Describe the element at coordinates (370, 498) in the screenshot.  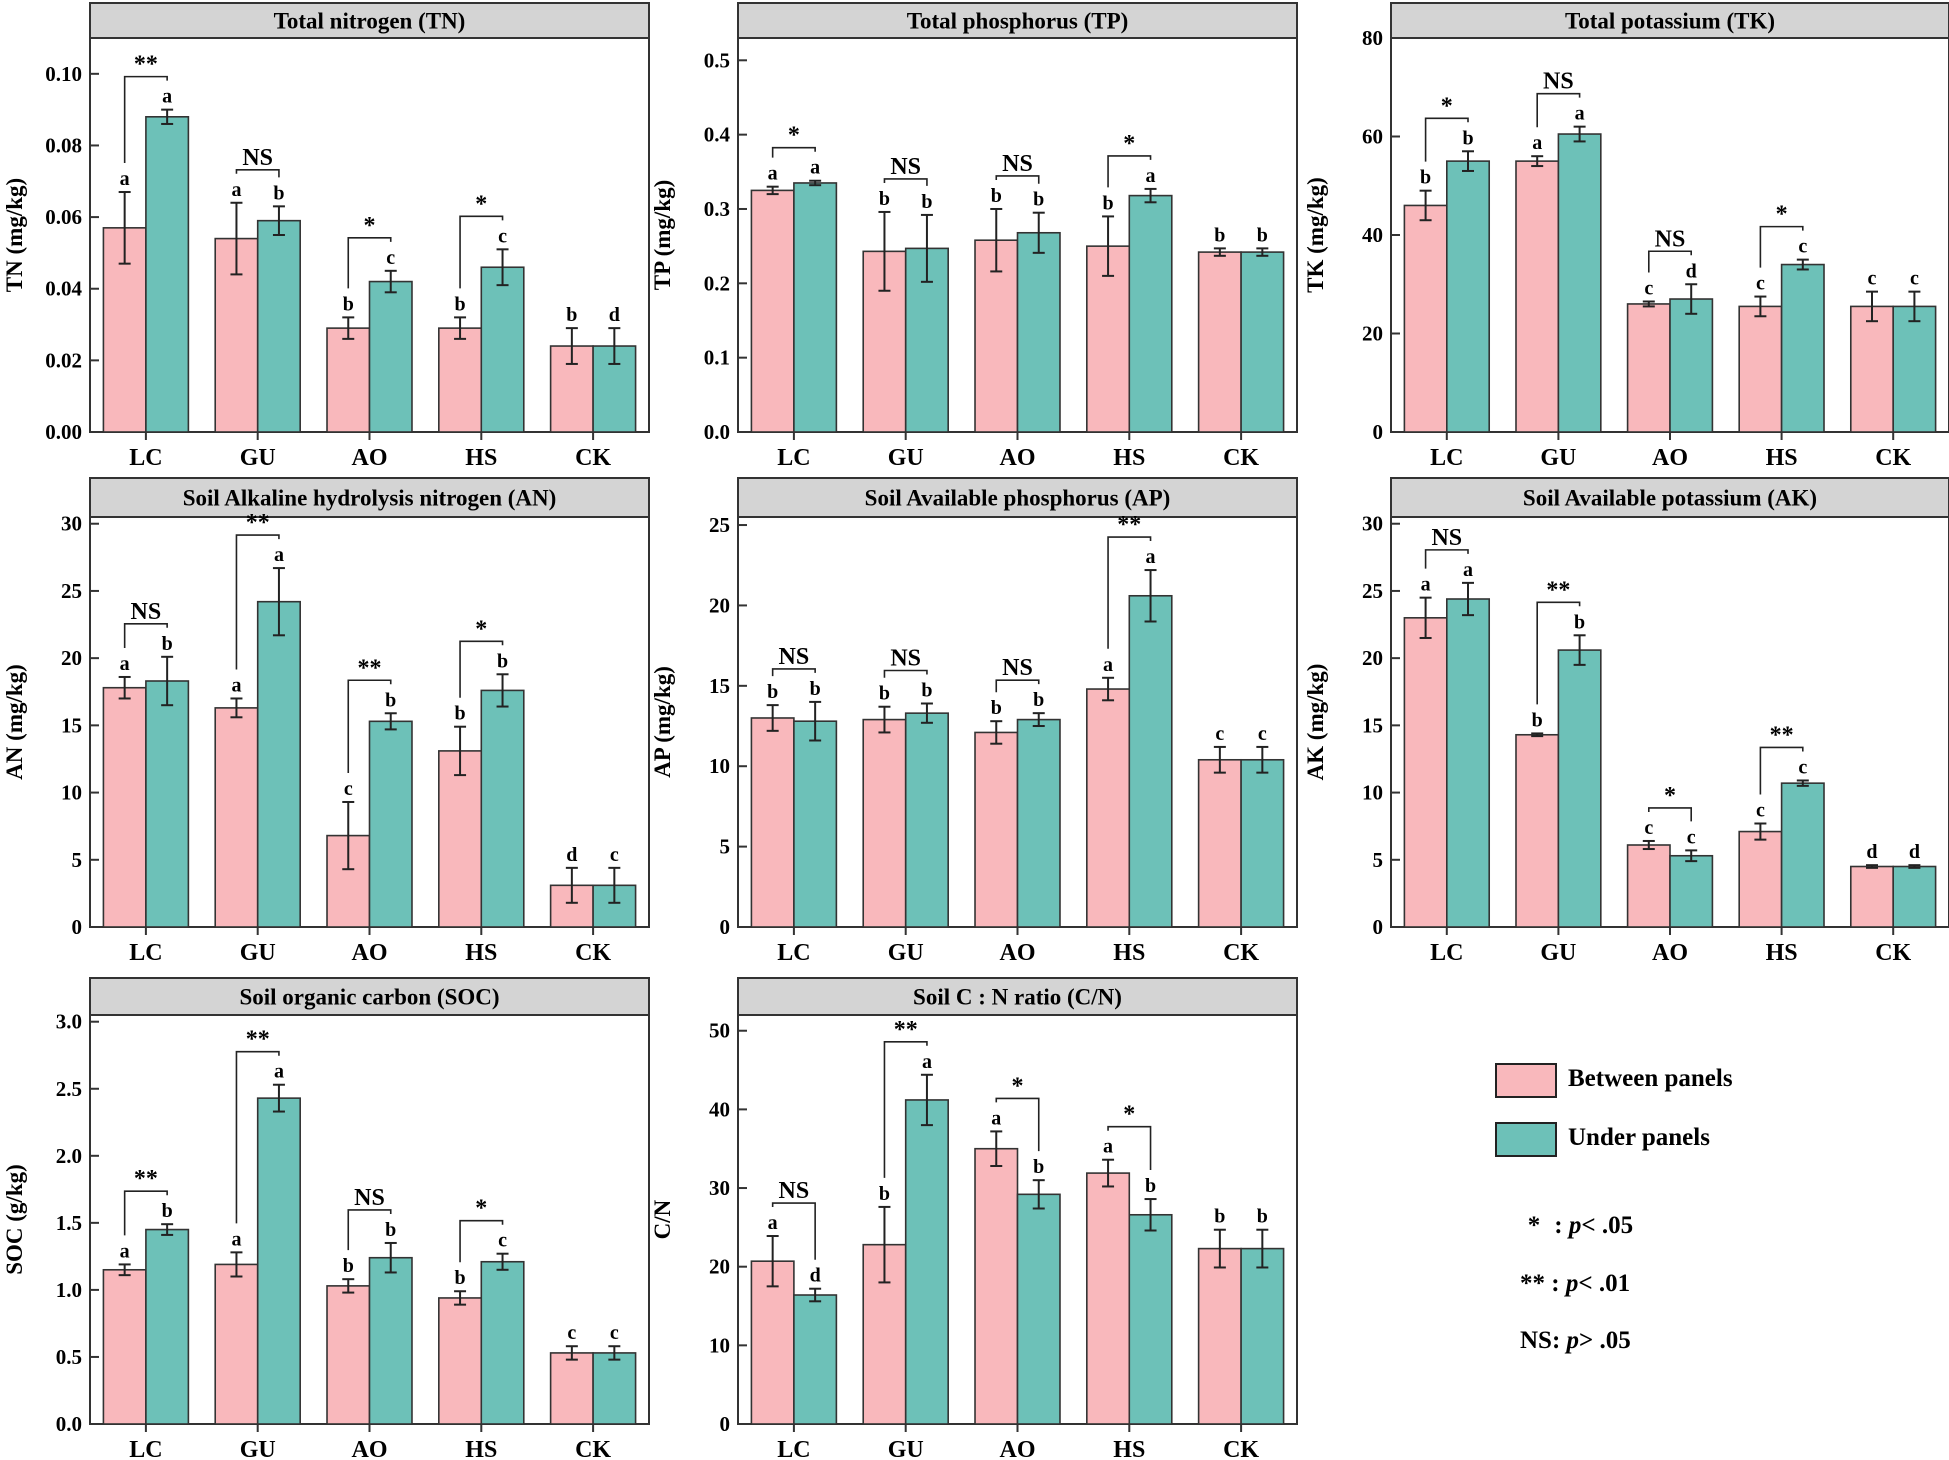
I see `chart-title: Soil Alkaline hydrolysis nitrogen (AN)` at that location.